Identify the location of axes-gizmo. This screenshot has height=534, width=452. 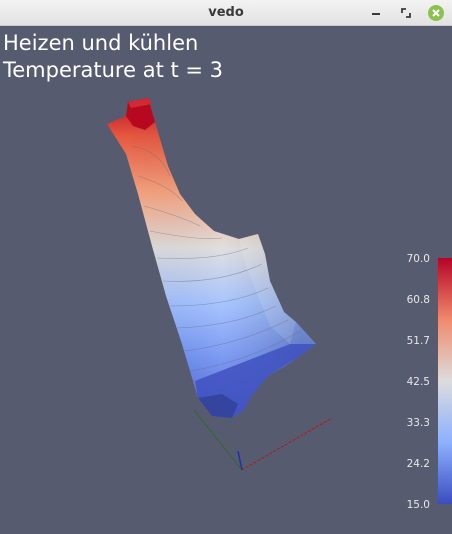
(263, 440).